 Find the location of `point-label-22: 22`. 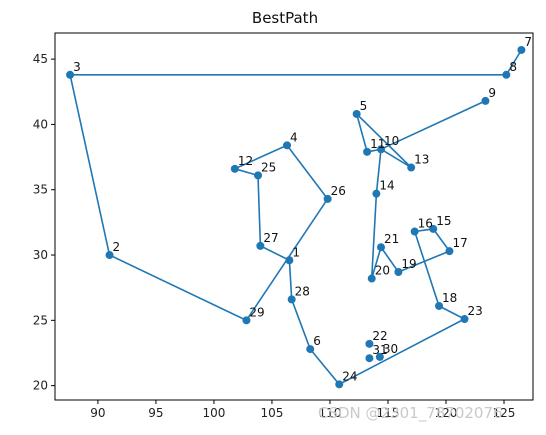

point-label-22: 22 is located at coordinates (379, 336).